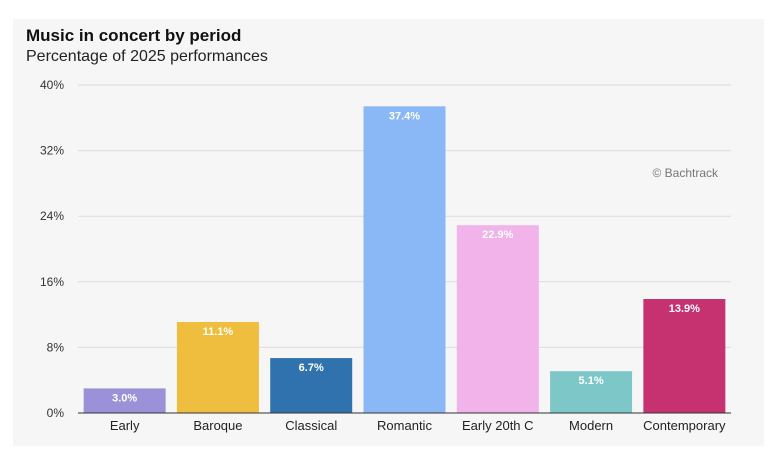 Image resolution: width=779 pixels, height=464 pixels. Describe the element at coordinates (52, 216) in the screenshot. I see `y-tick-label: 24%` at that location.